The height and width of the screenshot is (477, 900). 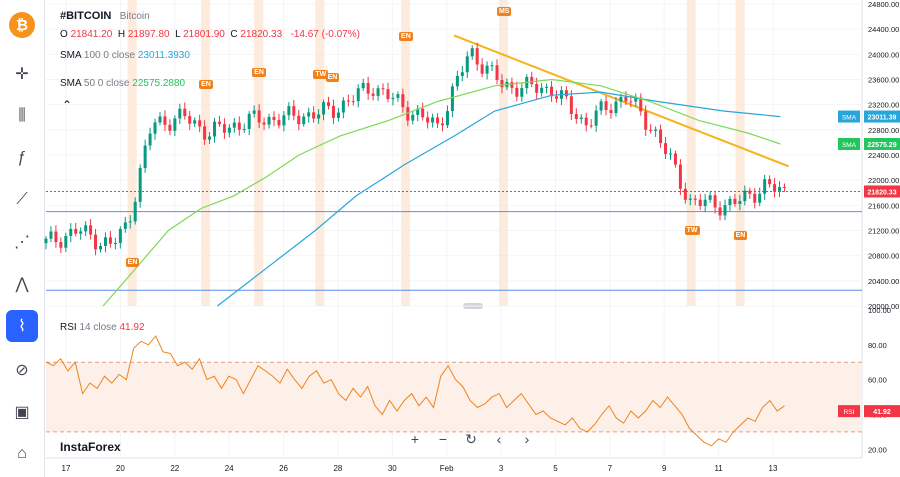 I want to click on rsi-legend: RSI 14 close 41.92, so click(x=102, y=327).